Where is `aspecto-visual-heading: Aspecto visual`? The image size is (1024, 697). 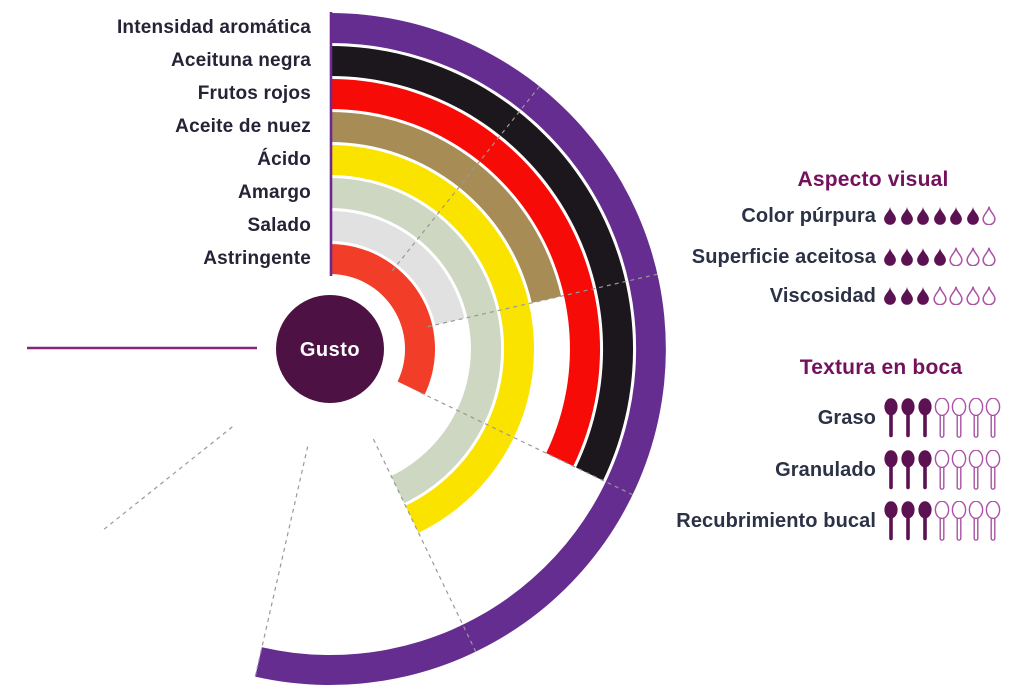
aspecto-visual-heading: Aspecto visual is located at coordinates (873, 179).